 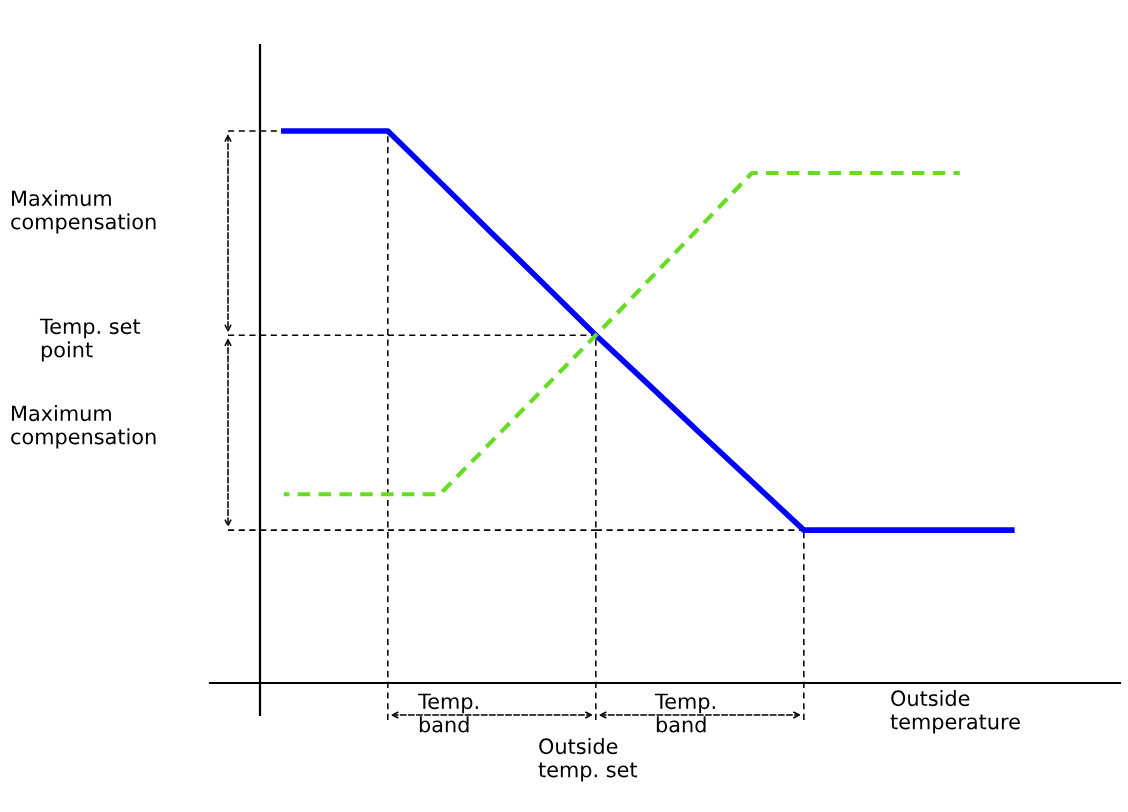 What do you see at coordinates (588, 760) in the screenshot?
I see `text: Outside temp. set` at bounding box center [588, 760].